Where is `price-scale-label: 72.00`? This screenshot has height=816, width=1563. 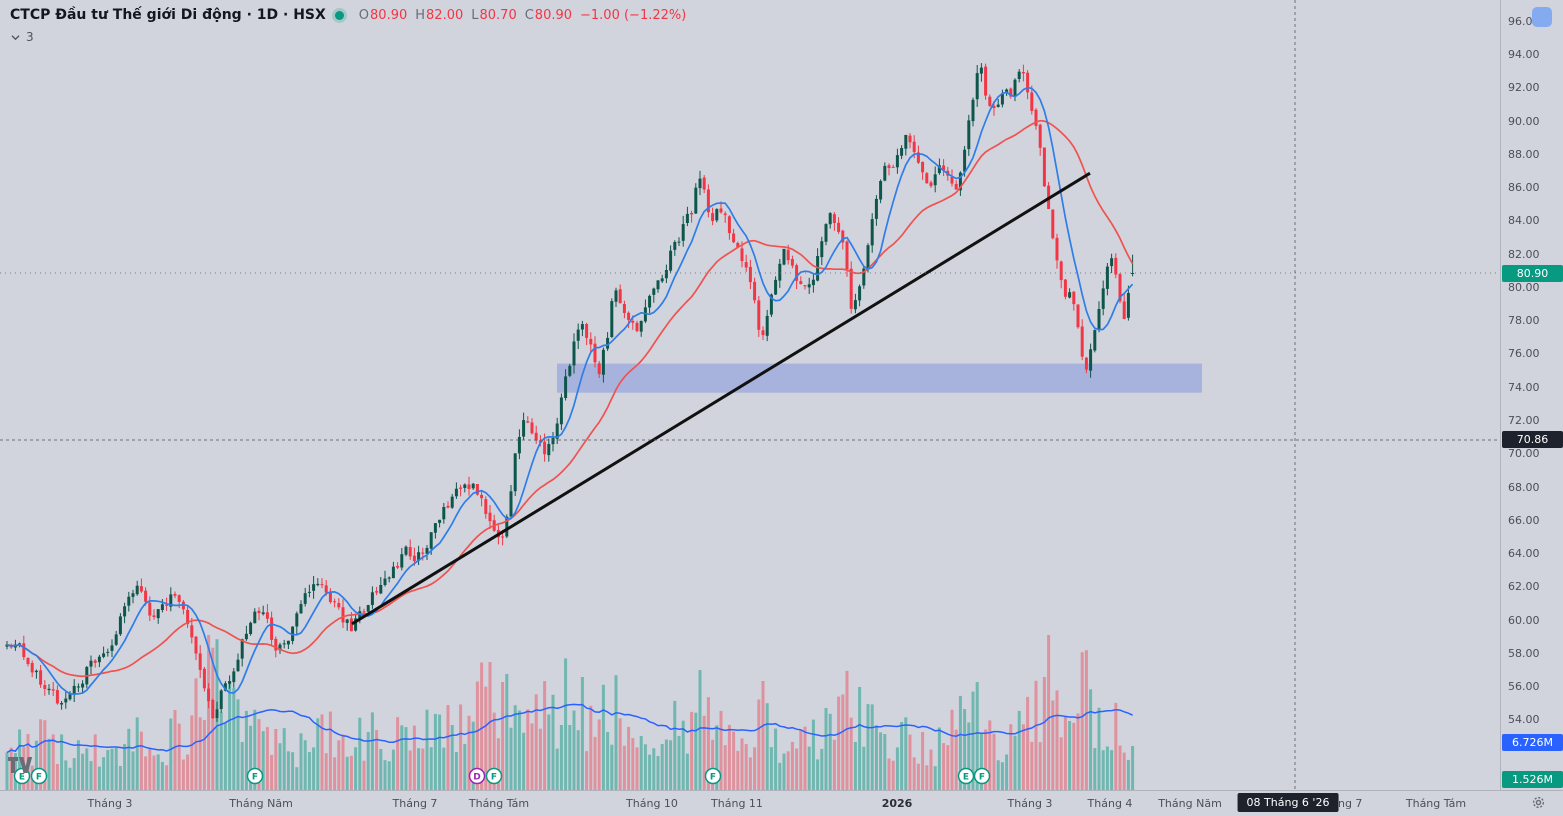 price-scale-label: 72.00 is located at coordinates (1524, 420).